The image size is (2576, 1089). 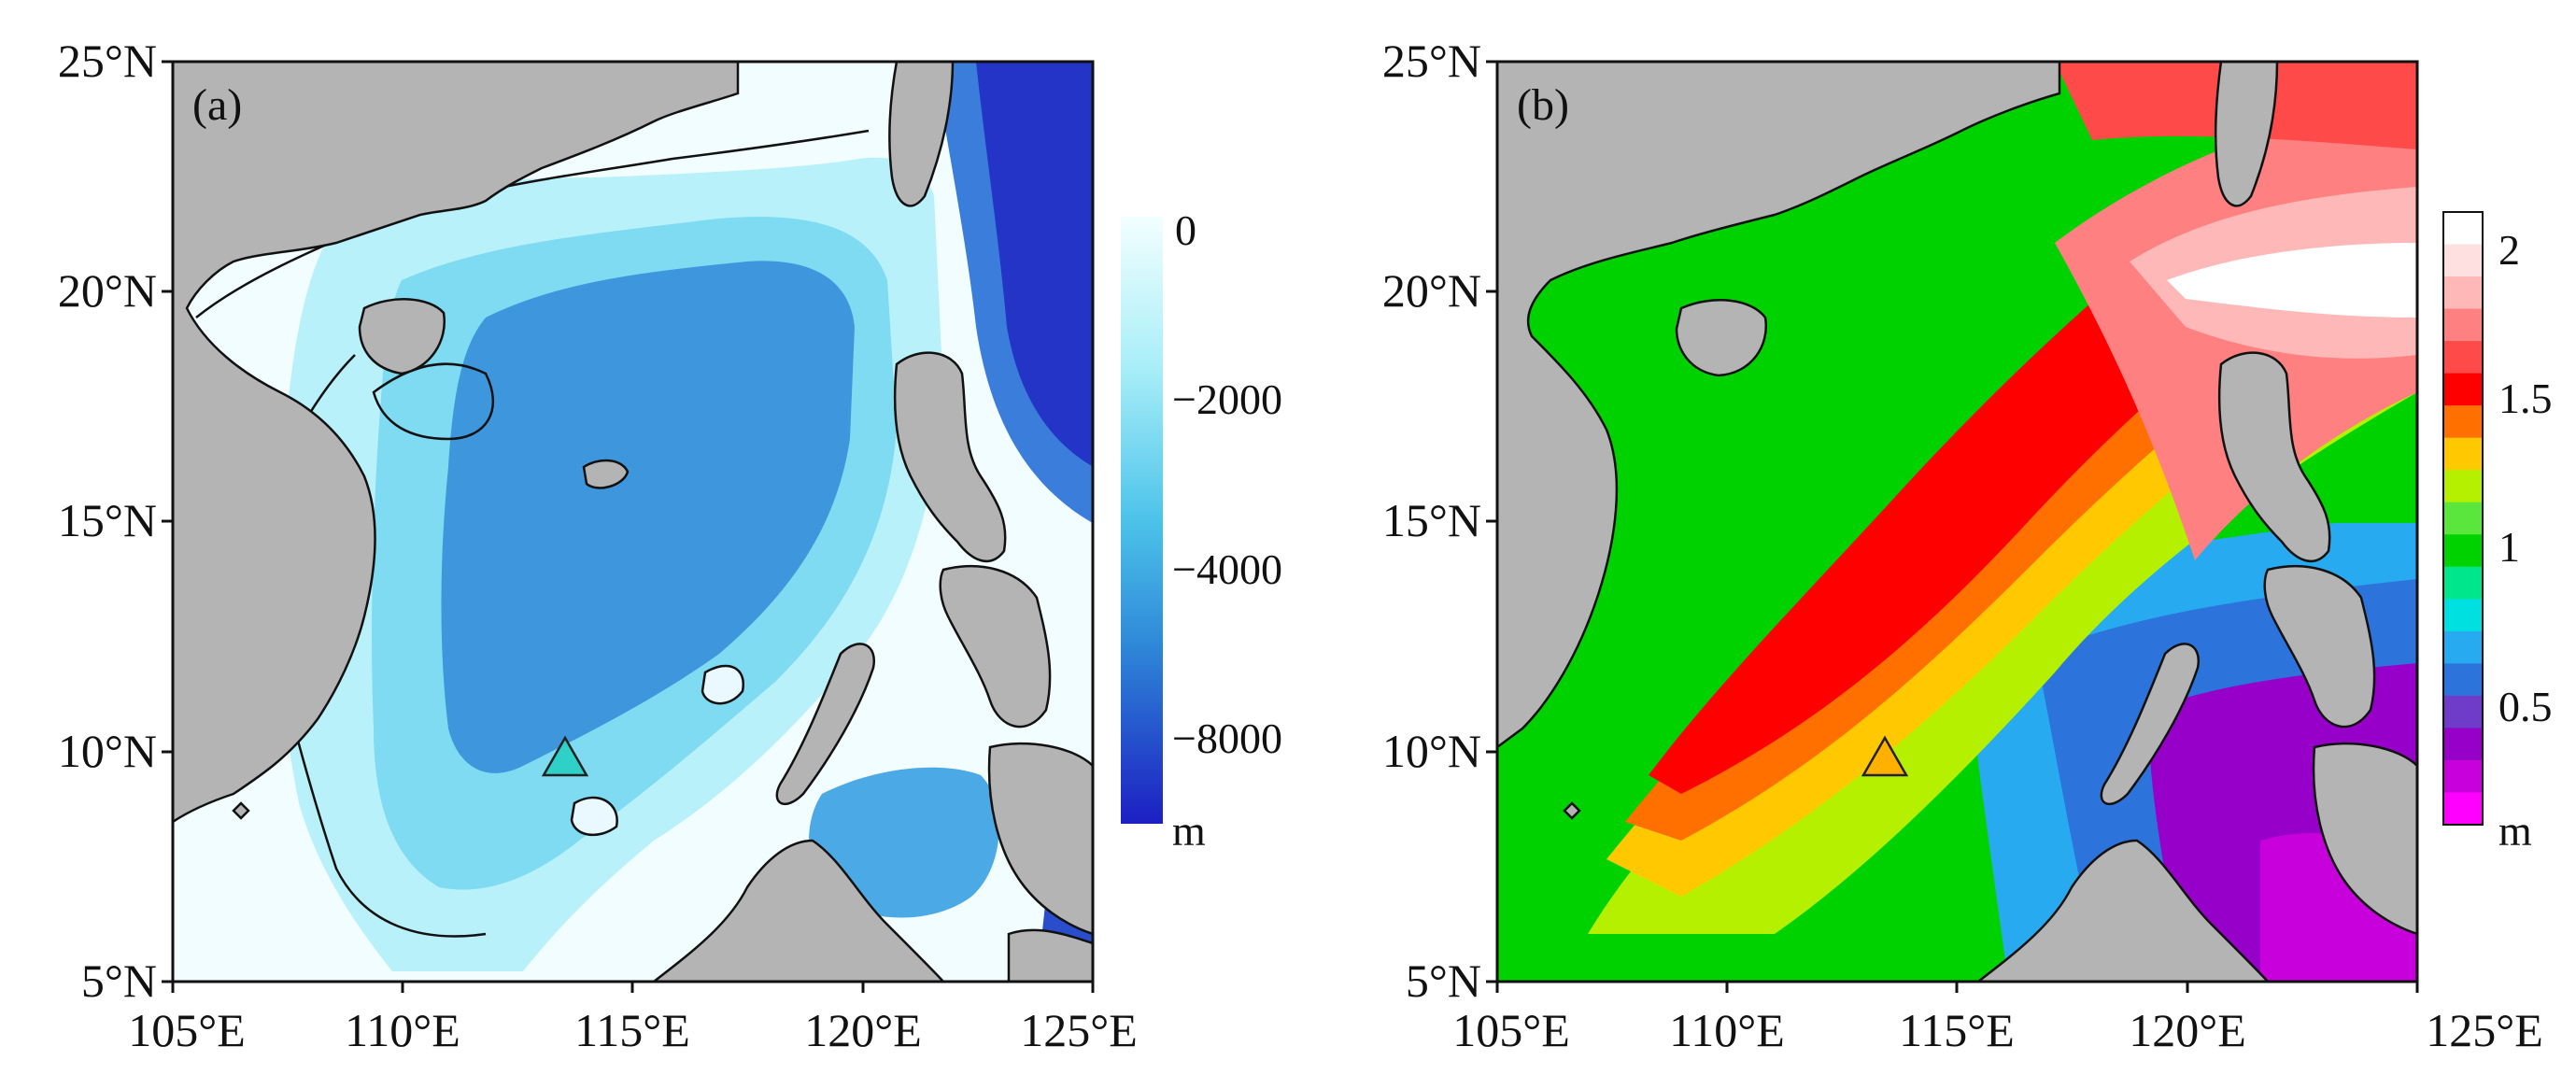 I want to click on colorbar-a-unit: m, so click(x=1189, y=831).